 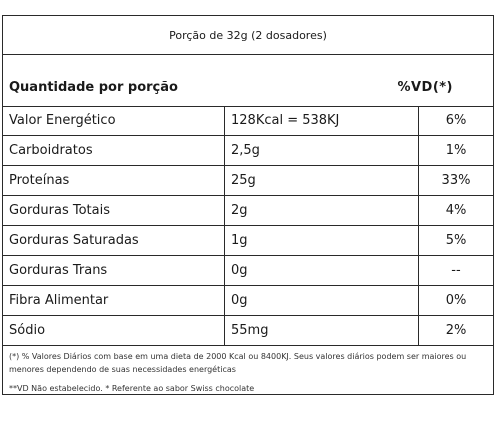 What do you see at coordinates (456, 240) in the screenshot?
I see `nutrient-daily-value: 5%` at bounding box center [456, 240].